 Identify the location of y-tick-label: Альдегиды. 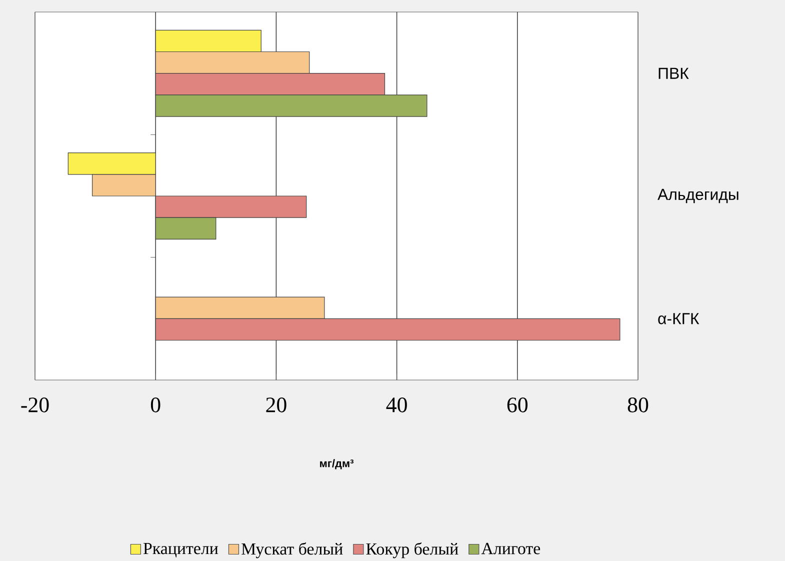
(698, 196).